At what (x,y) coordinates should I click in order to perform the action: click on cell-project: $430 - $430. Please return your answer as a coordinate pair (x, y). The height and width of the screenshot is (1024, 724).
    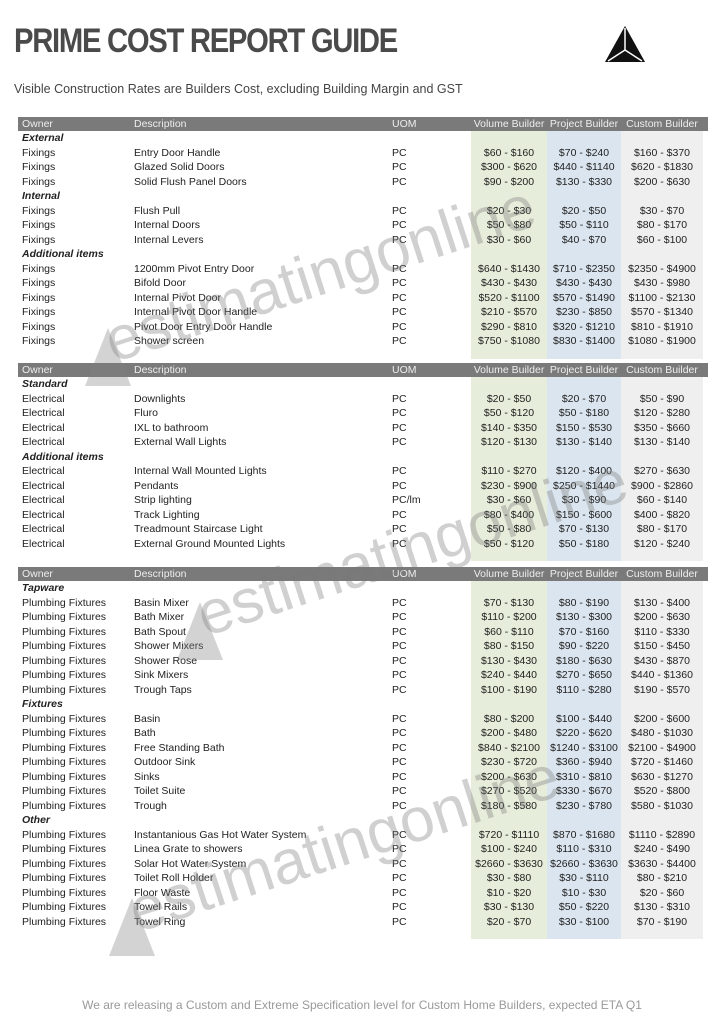
    Looking at the image, I should click on (584, 283).